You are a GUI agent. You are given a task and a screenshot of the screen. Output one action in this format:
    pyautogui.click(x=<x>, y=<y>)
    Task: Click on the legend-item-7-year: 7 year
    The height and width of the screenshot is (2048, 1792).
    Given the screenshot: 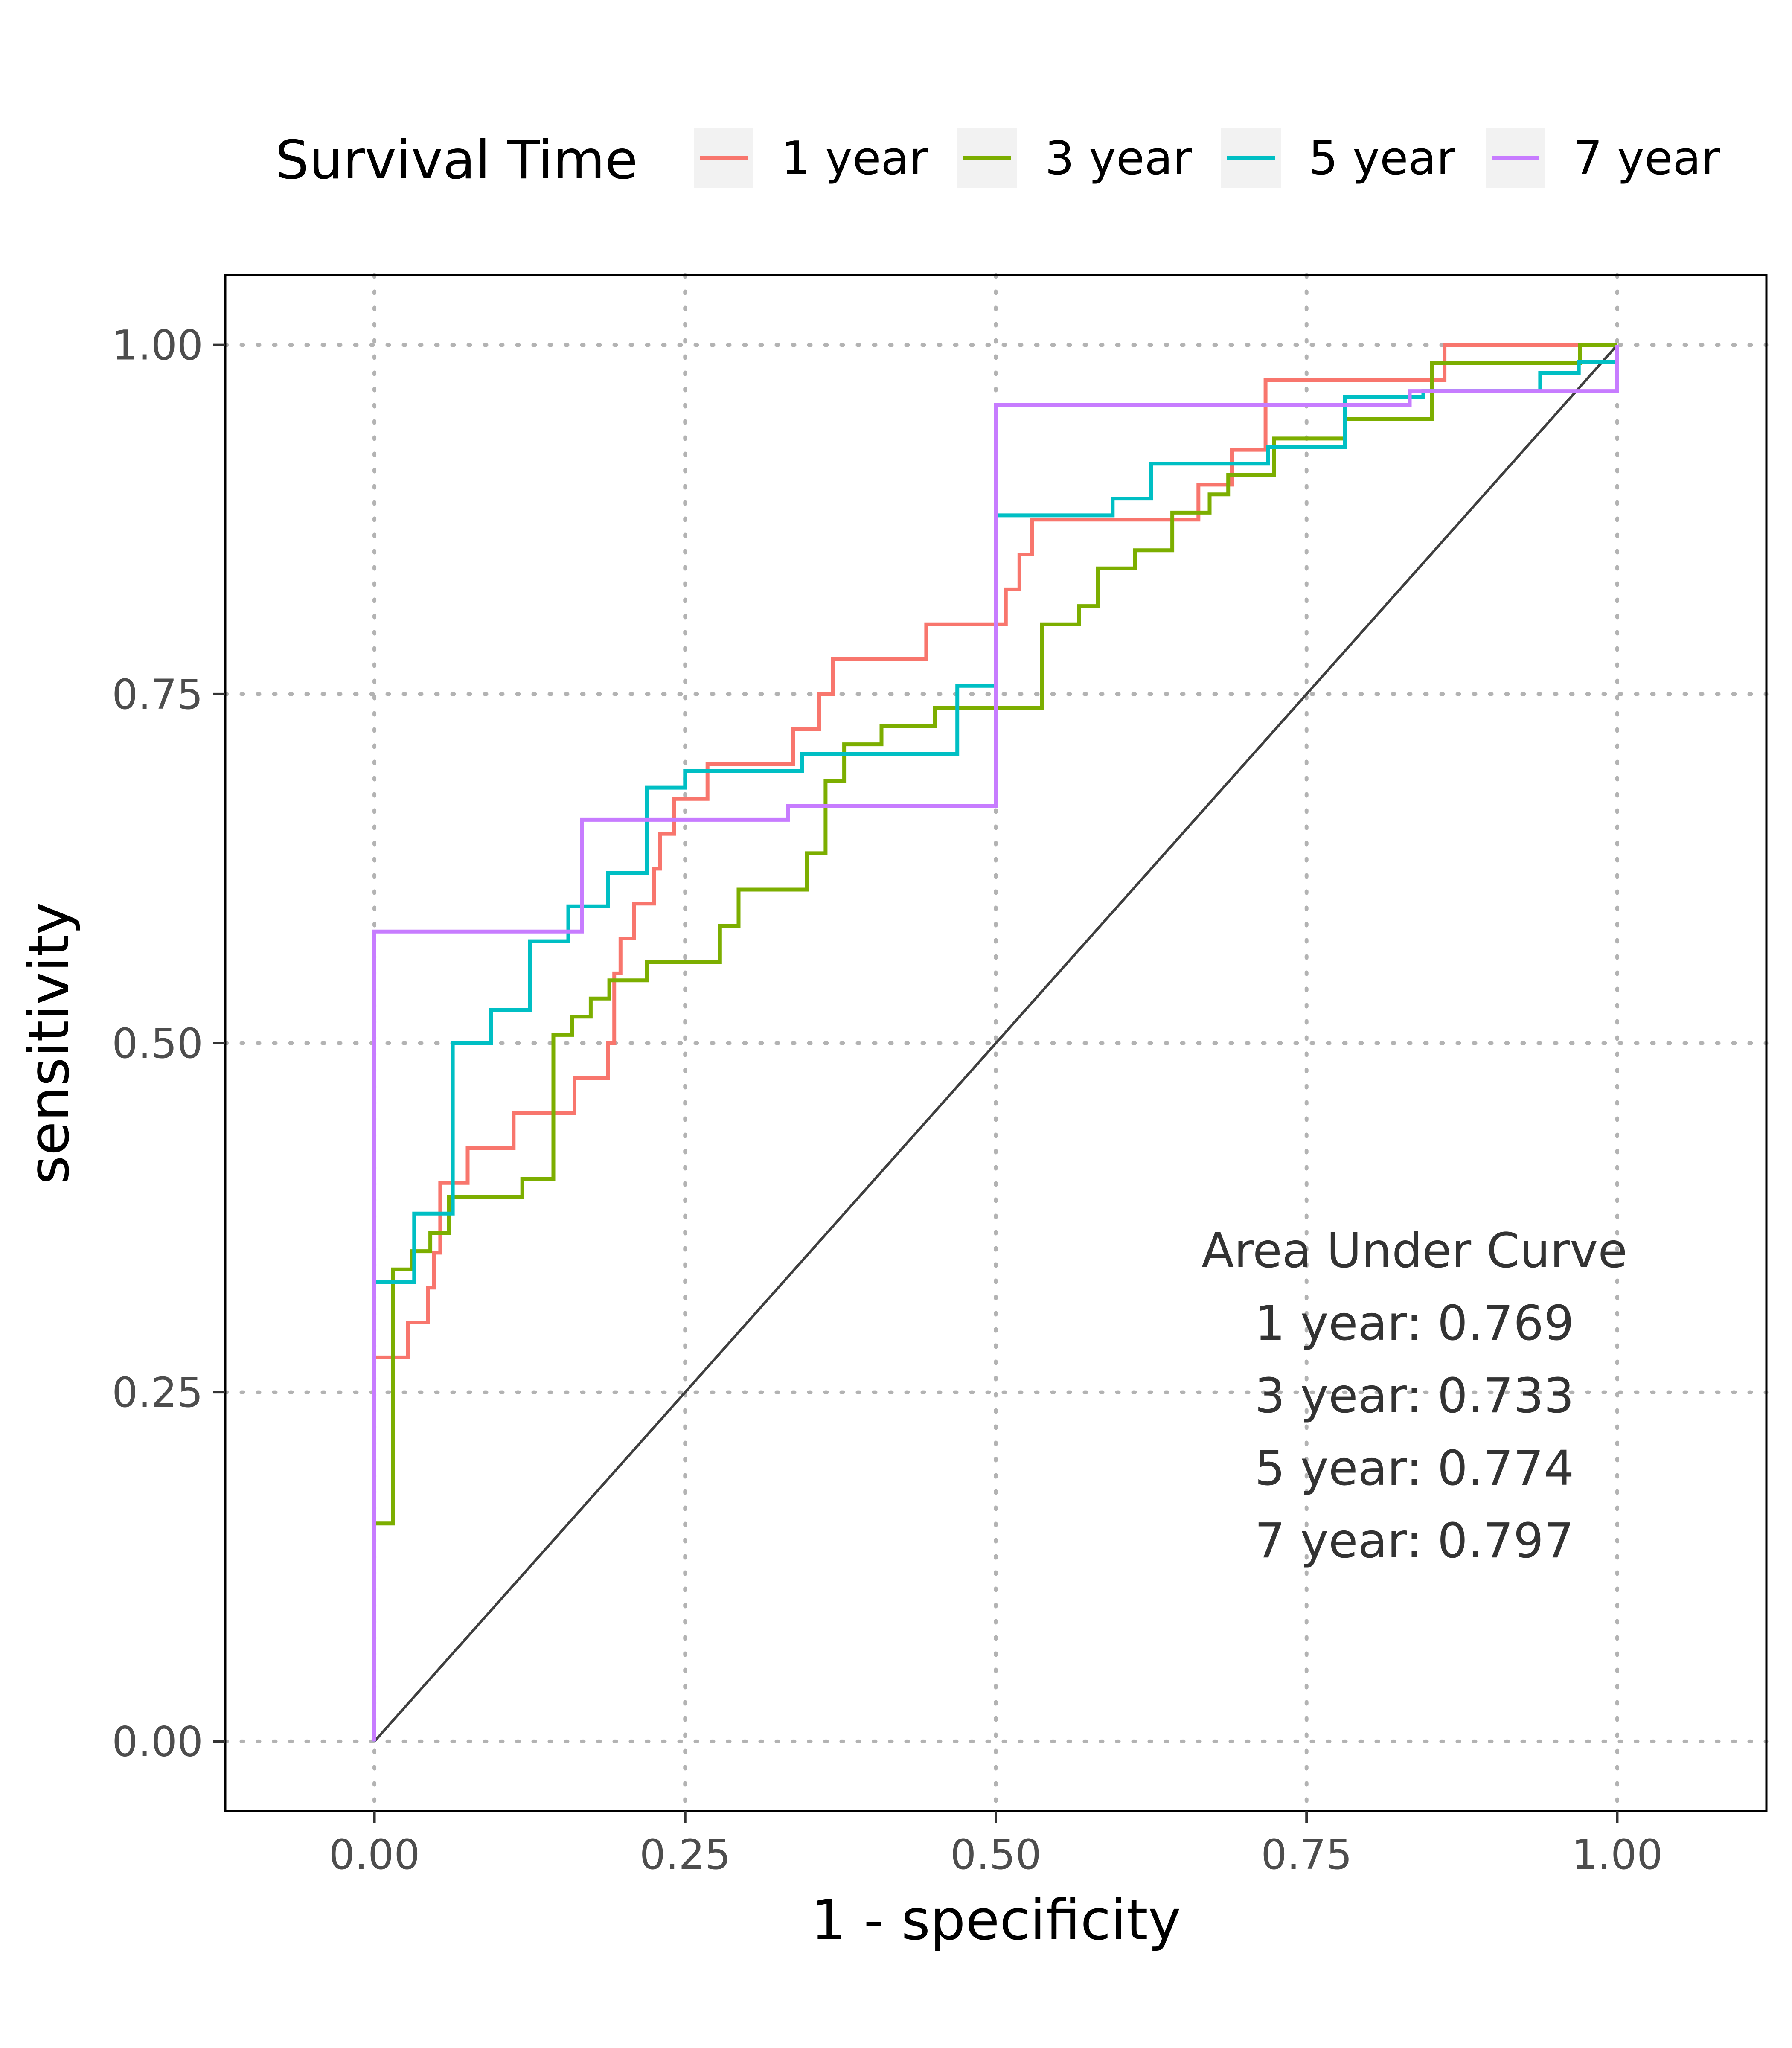 What is the action you would take?
    pyautogui.click(x=1603, y=158)
    